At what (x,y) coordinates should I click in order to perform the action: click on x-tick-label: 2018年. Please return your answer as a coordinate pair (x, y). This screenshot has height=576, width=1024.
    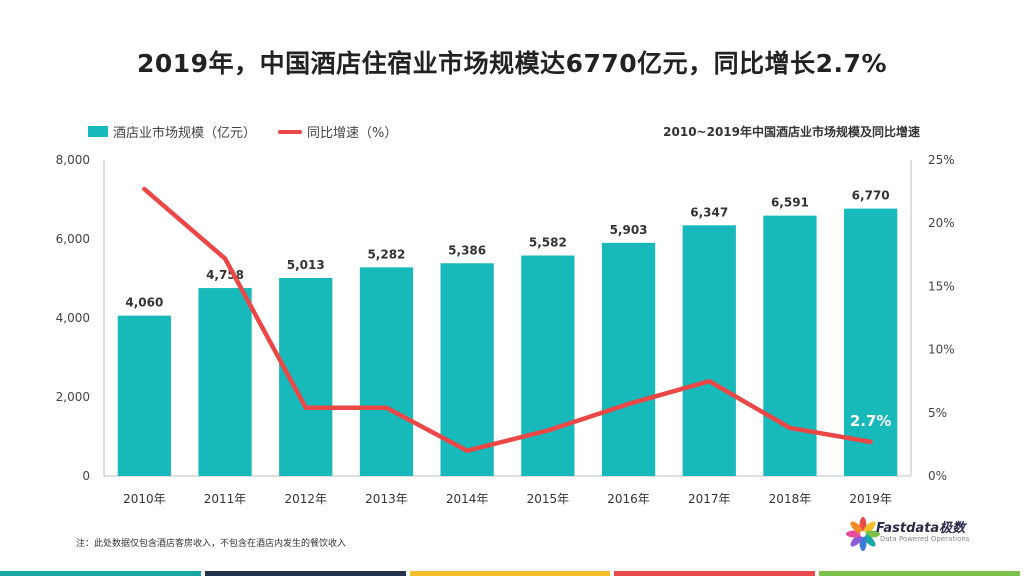
    Looking at the image, I should click on (790, 499).